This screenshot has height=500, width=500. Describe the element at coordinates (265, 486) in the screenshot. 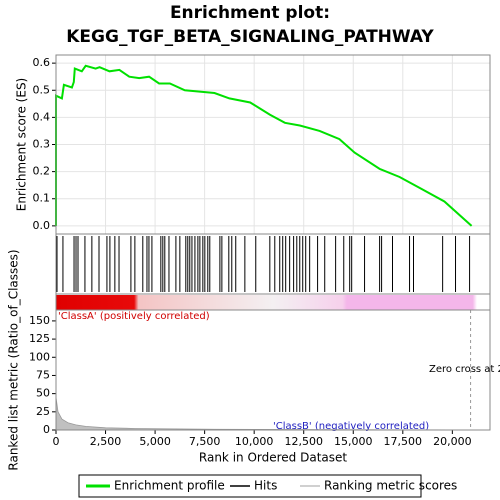

I see `legend-label: Hits` at that location.